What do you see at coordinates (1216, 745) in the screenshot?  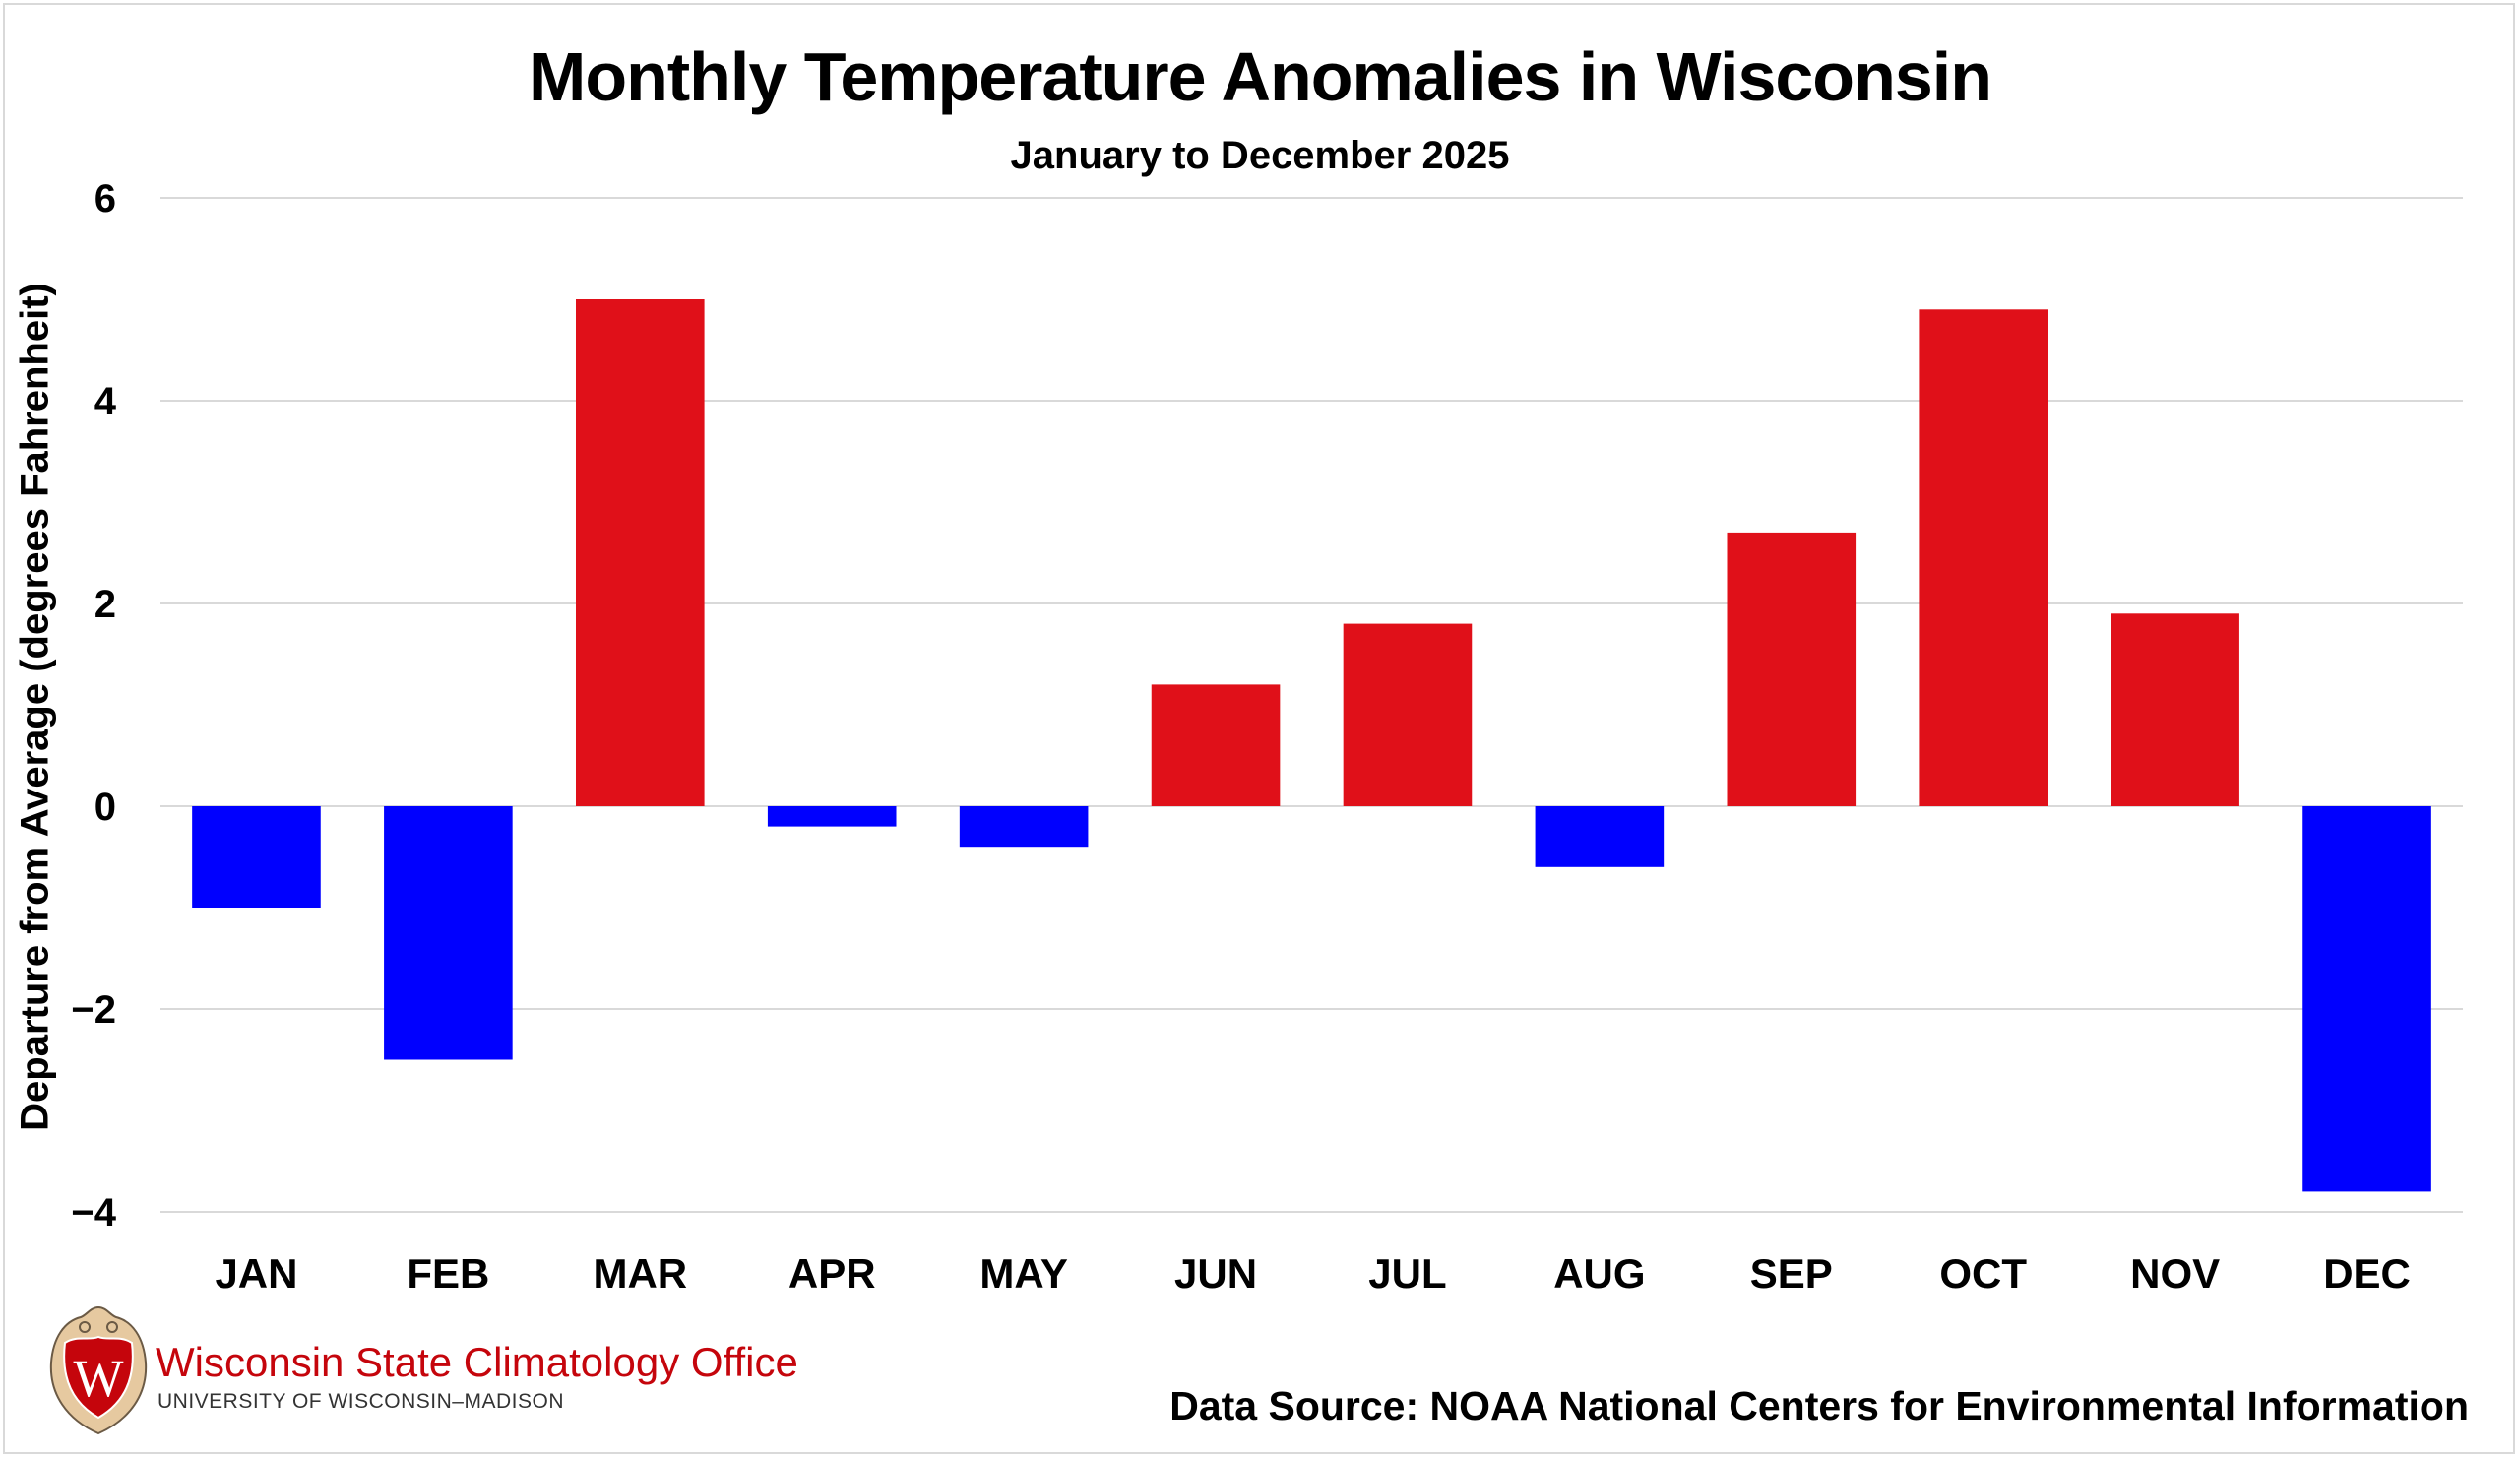 I see `bar-jun` at bounding box center [1216, 745].